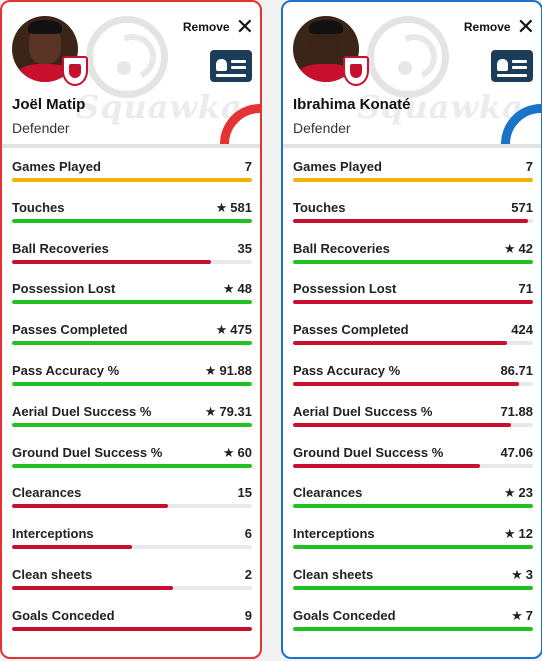  I want to click on player-position: Defender, so click(41, 128).